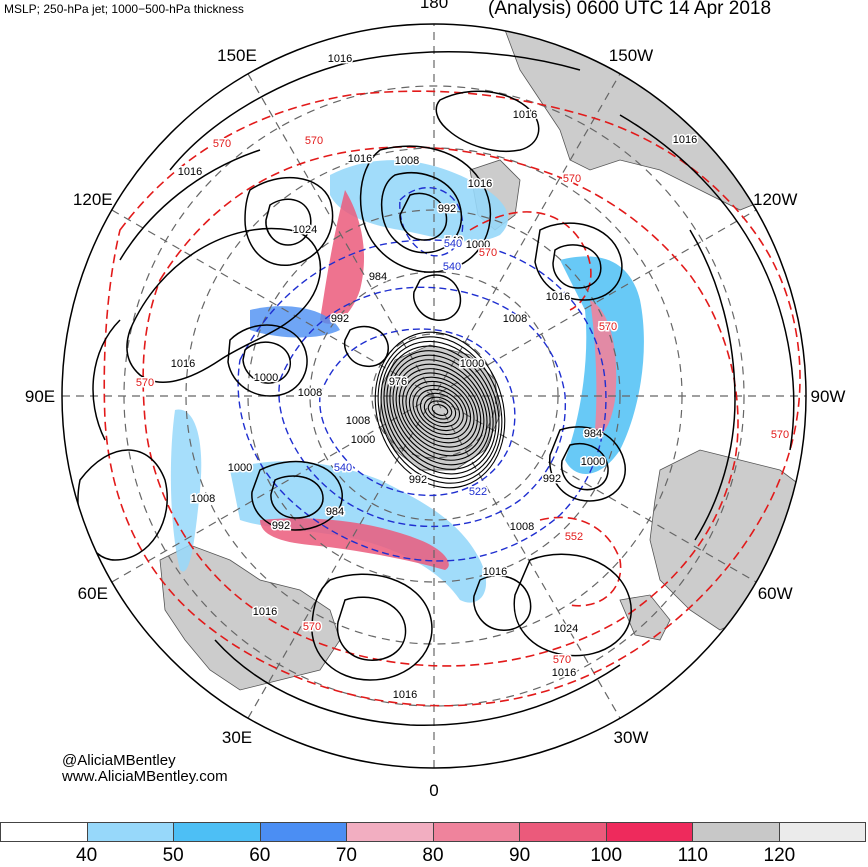 The image size is (868, 867). What do you see at coordinates (93, 593) in the screenshot?
I see `longitude-label: 60E` at bounding box center [93, 593].